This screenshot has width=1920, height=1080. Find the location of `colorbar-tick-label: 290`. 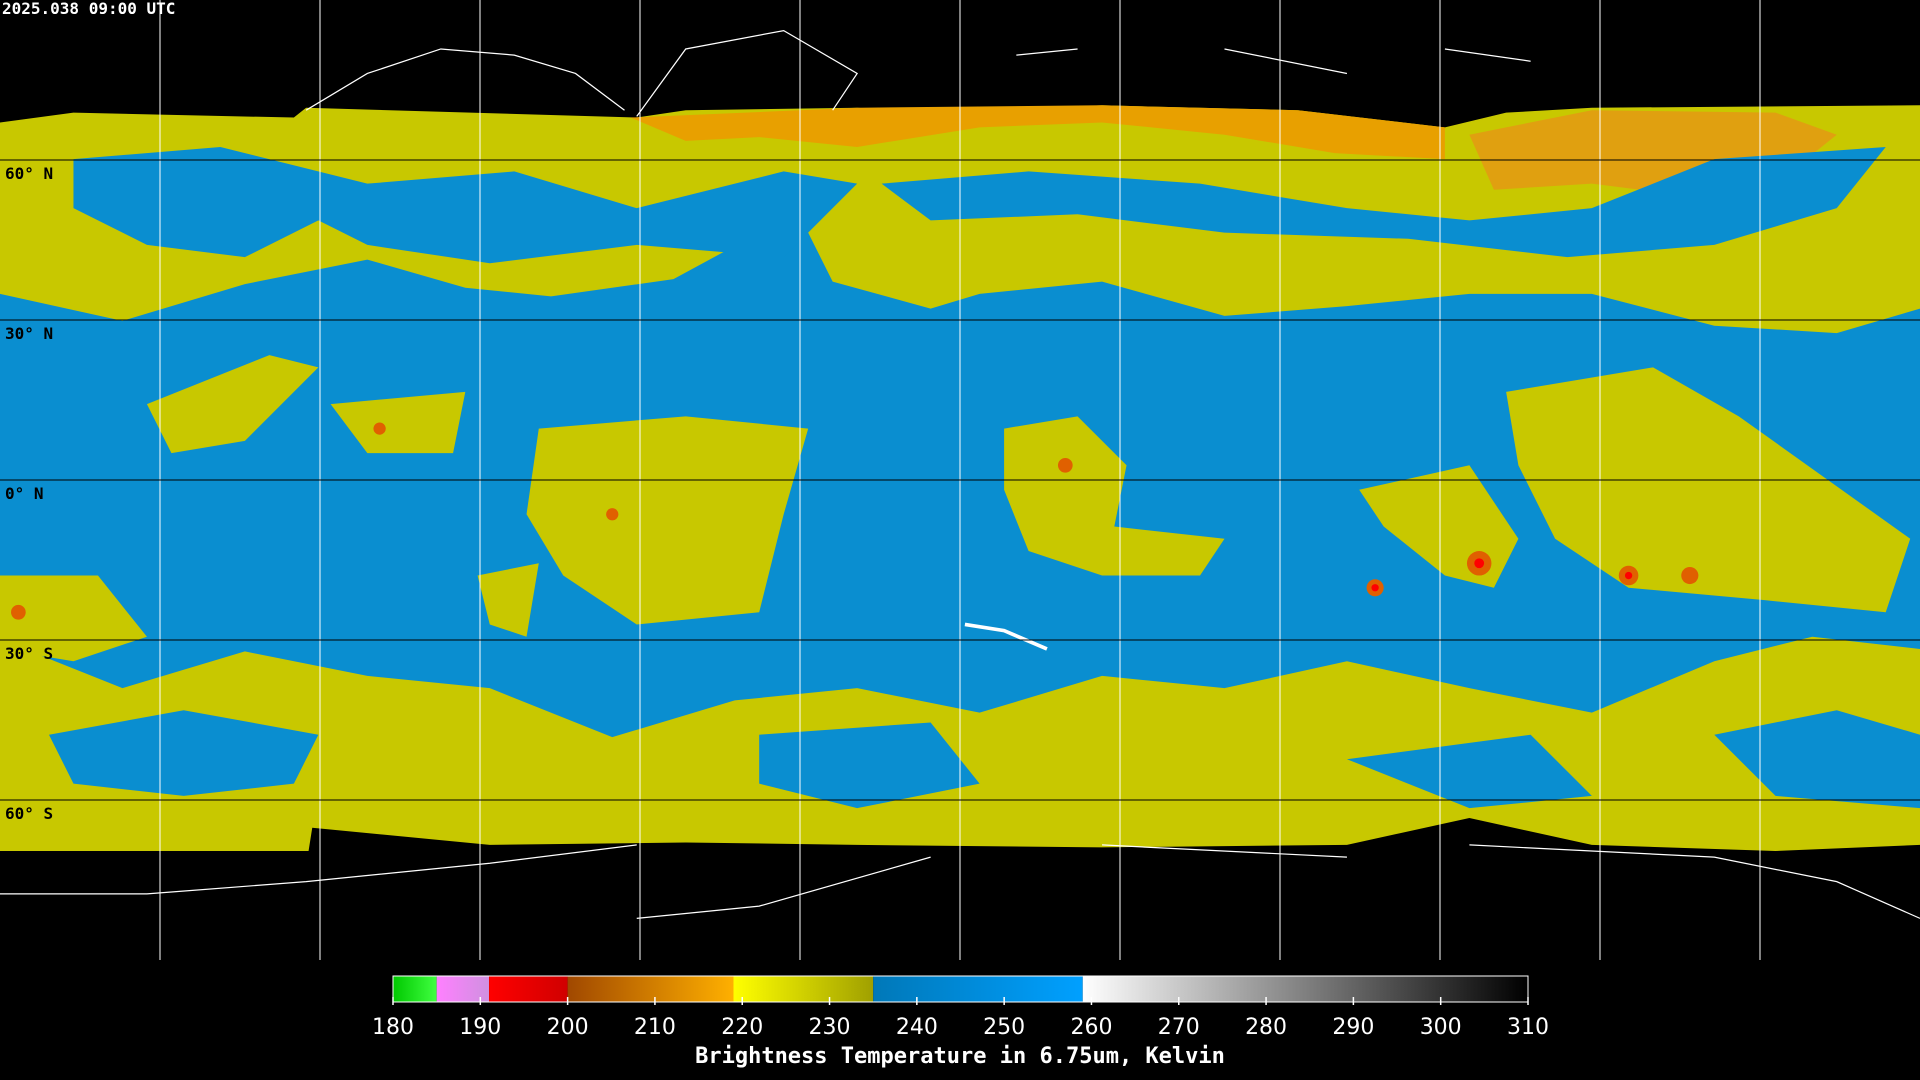

colorbar-tick-label: 290 is located at coordinates (1353, 1027).